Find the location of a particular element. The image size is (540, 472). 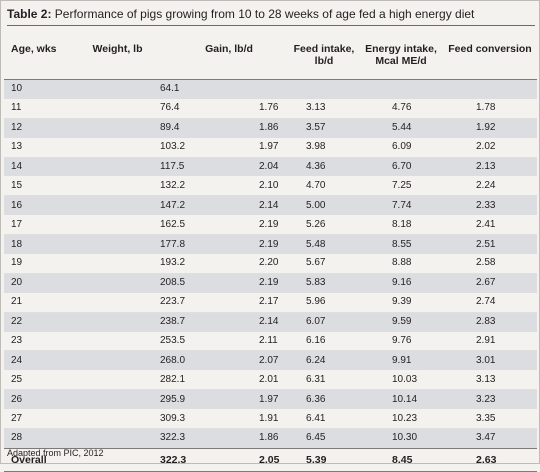

gain-cell: 2.10 is located at coordinates (229, 186).